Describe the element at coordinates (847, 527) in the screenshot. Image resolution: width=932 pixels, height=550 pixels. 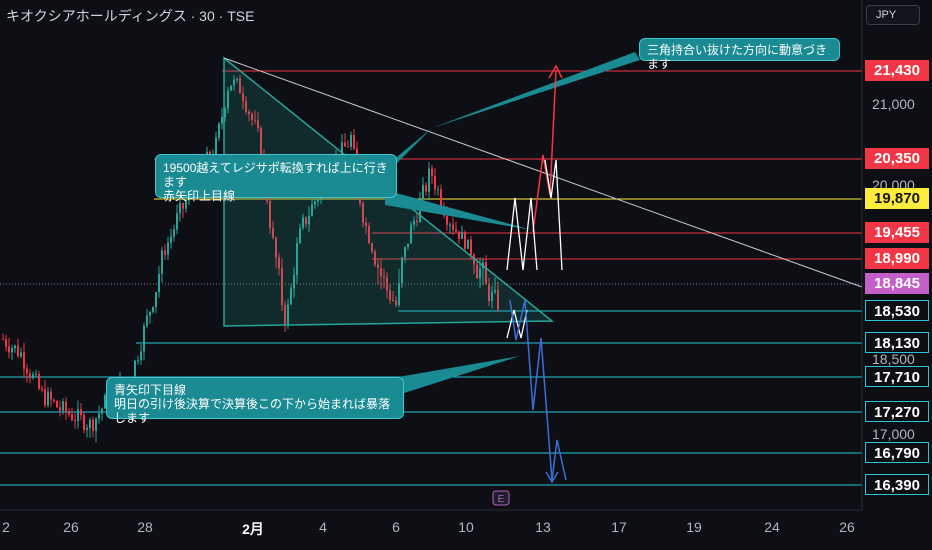
I see `x-tick: 26` at that location.